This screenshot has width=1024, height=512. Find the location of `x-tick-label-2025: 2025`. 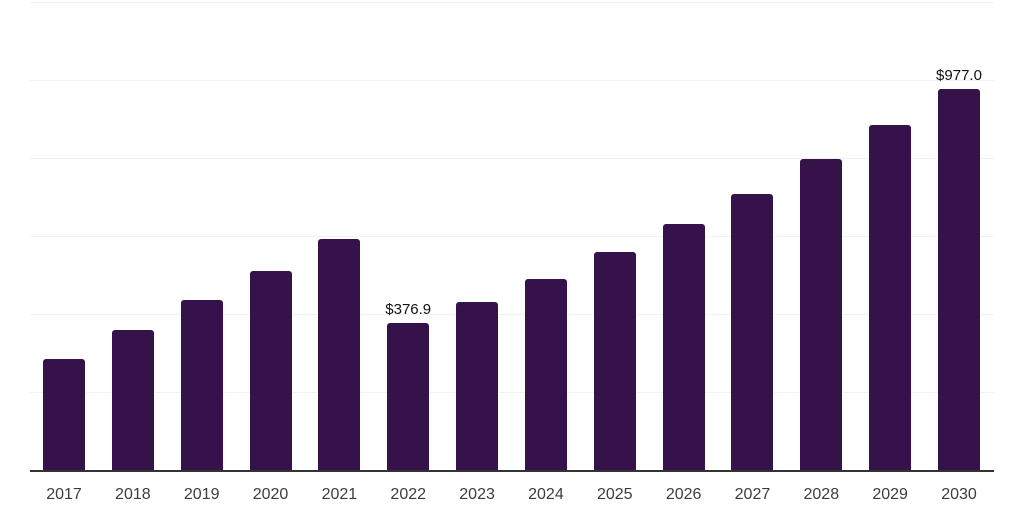

x-tick-label-2025: 2025 is located at coordinates (614, 494).